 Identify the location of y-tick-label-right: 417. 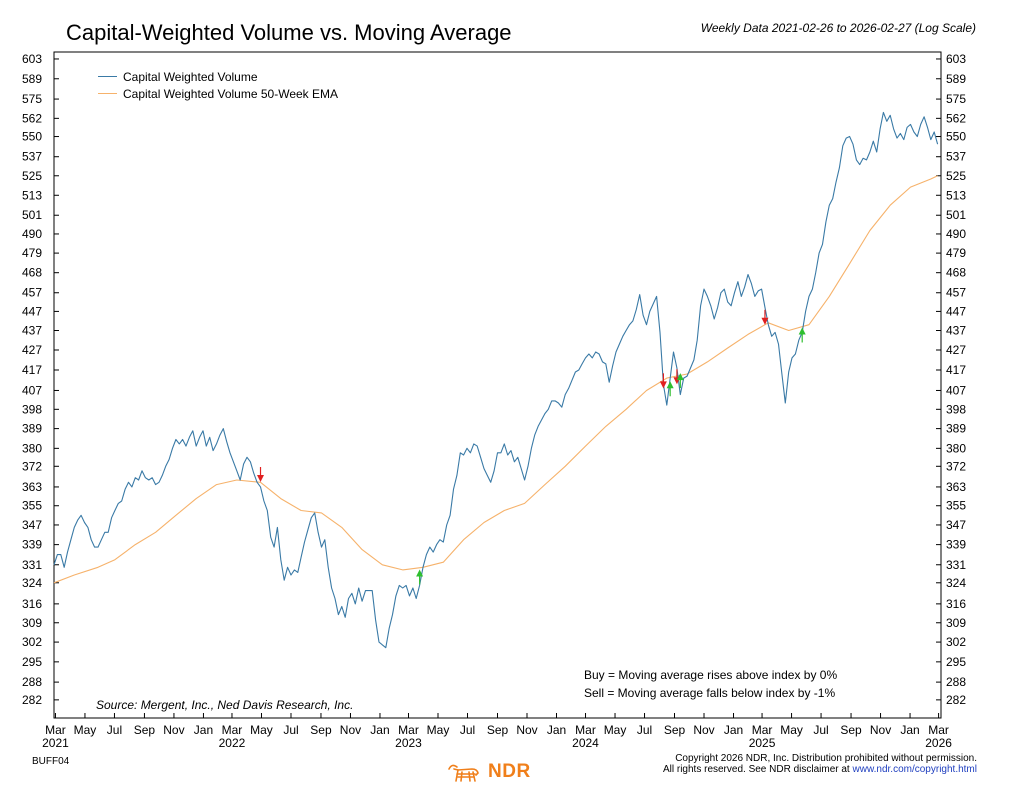
(956, 370).